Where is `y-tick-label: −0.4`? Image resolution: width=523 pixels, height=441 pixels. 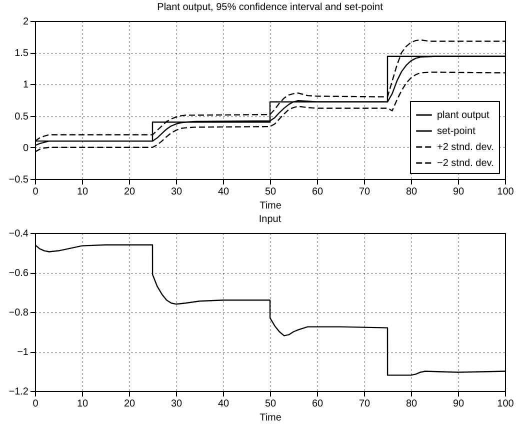 y-tick-label: −0.4 is located at coordinates (18, 234).